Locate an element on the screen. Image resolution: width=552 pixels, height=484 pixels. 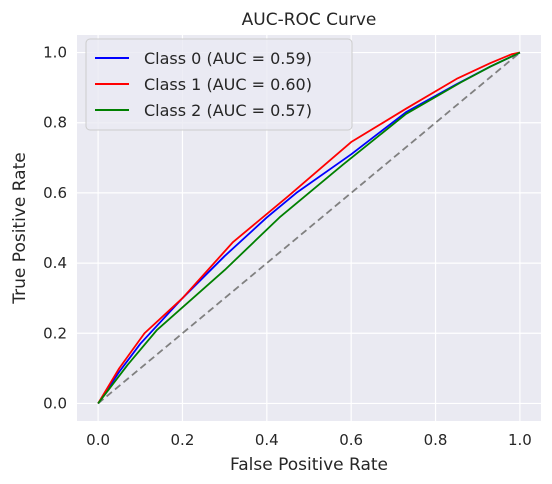
y-ticks: 0.0 0.2 0.4 0.6 0.8 1.0 is located at coordinates (55, 228).